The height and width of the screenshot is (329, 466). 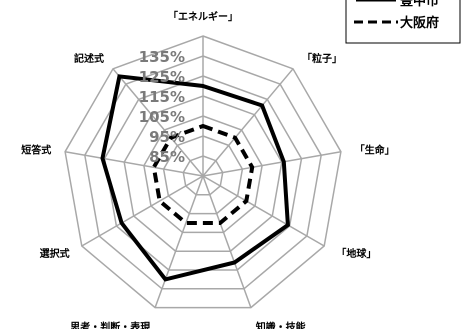 What do you see at coordinates (55, 253) in the screenshot?
I see `axis-label-multiple-choice: 選択式` at bounding box center [55, 253].